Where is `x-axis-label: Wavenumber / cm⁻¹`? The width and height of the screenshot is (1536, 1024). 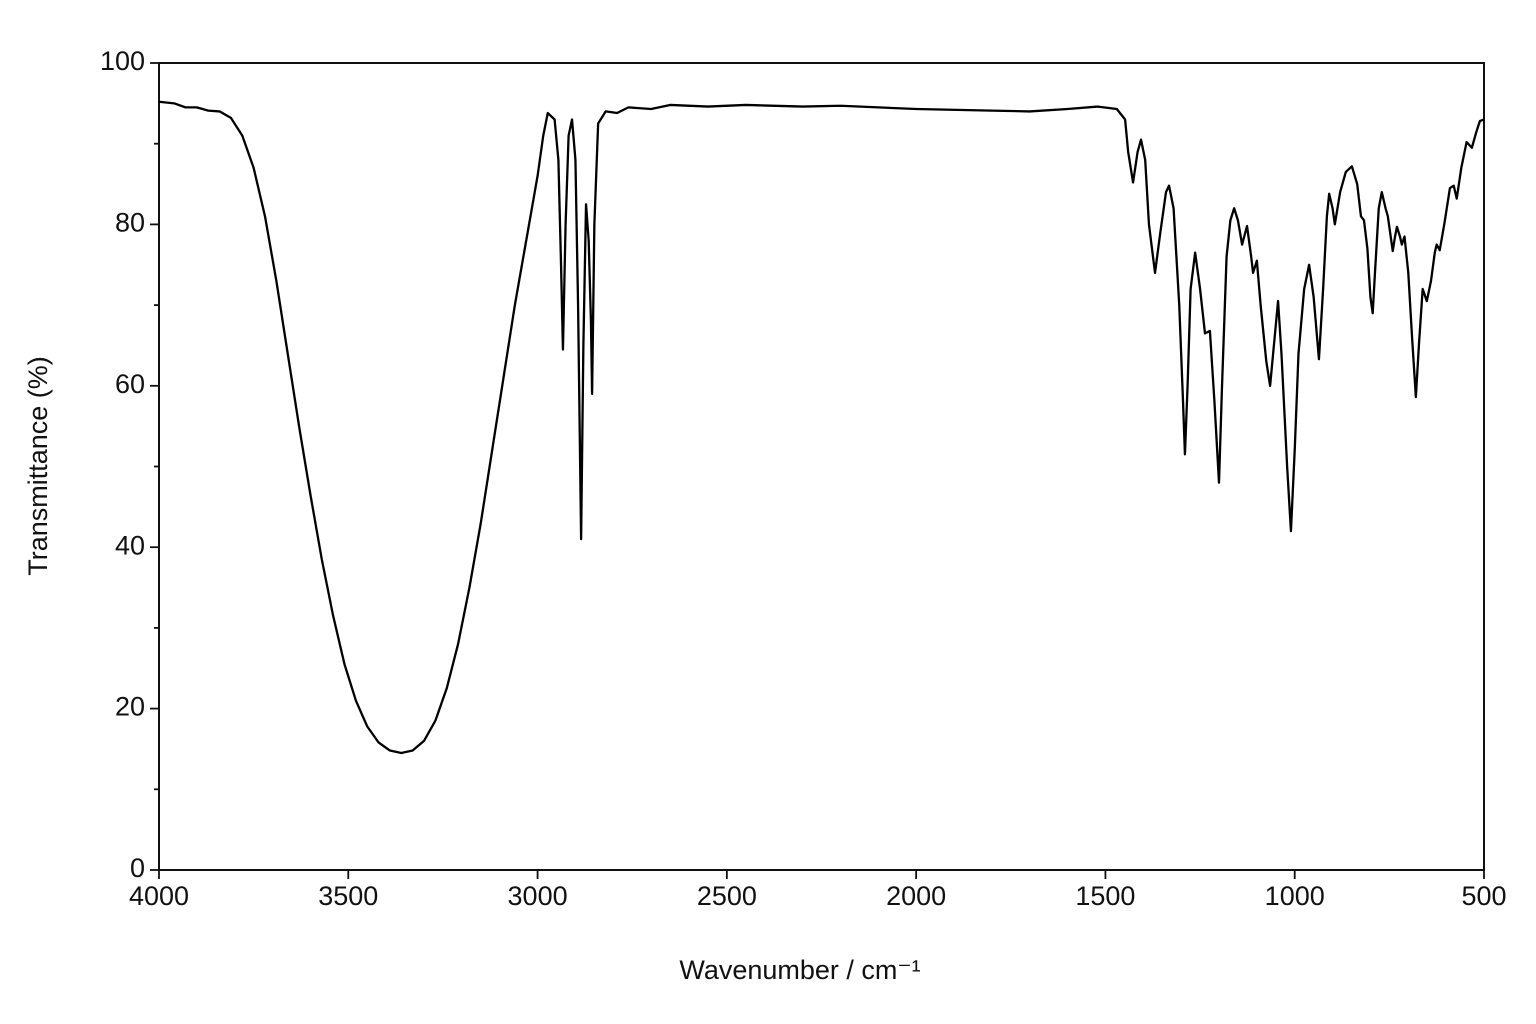 x-axis-label: Wavenumber / cm⁻¹ is located at coordinates (799, 970).